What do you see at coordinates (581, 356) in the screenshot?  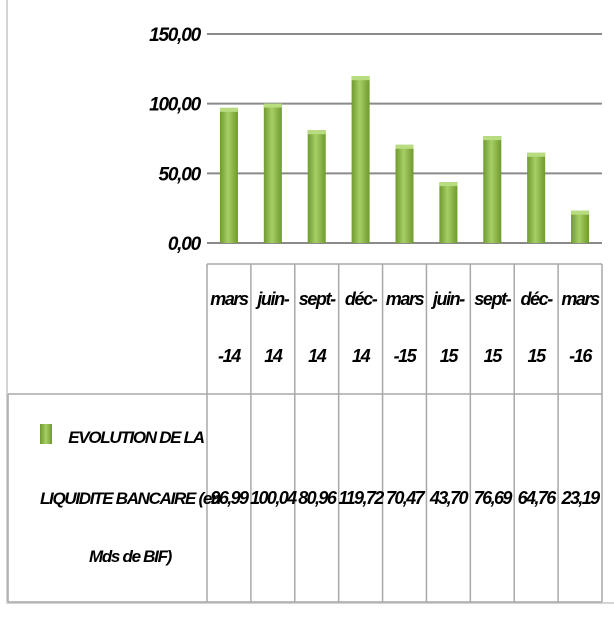 I see `category-label: -16` at bounding box center [581, 356].